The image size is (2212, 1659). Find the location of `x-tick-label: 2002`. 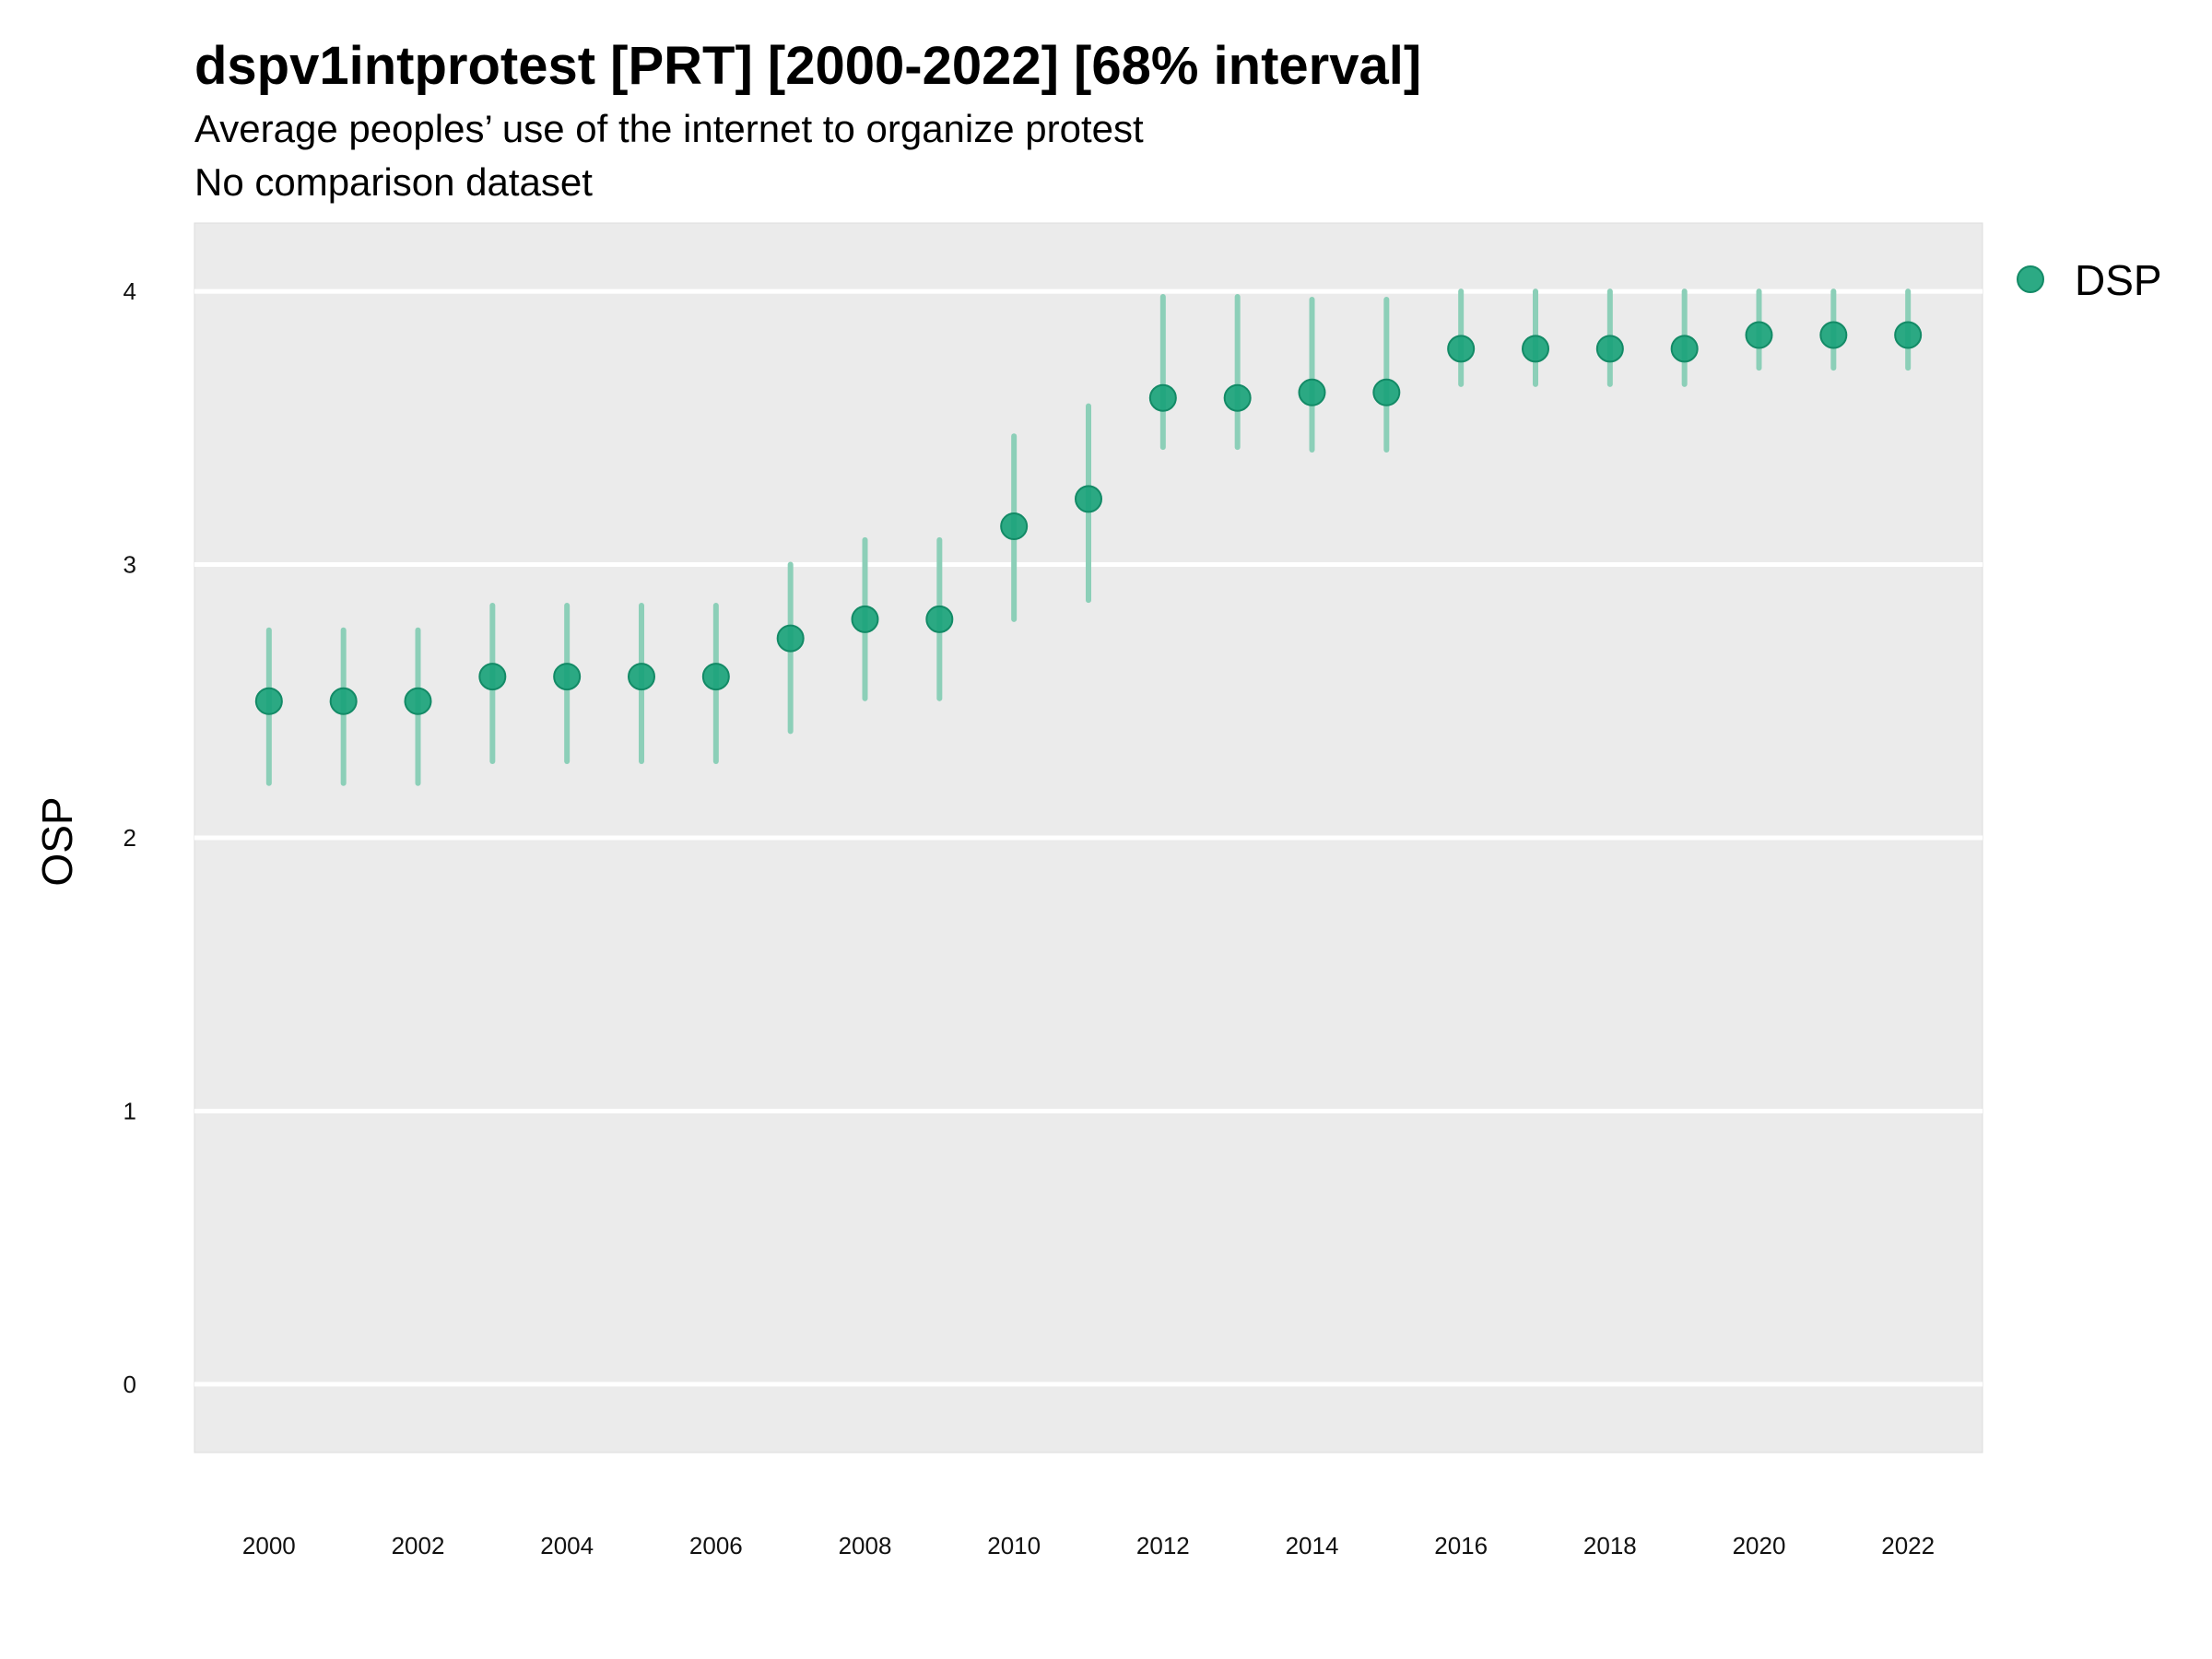

x-tick-label: 2002 is located at coordinates (418, 1545).